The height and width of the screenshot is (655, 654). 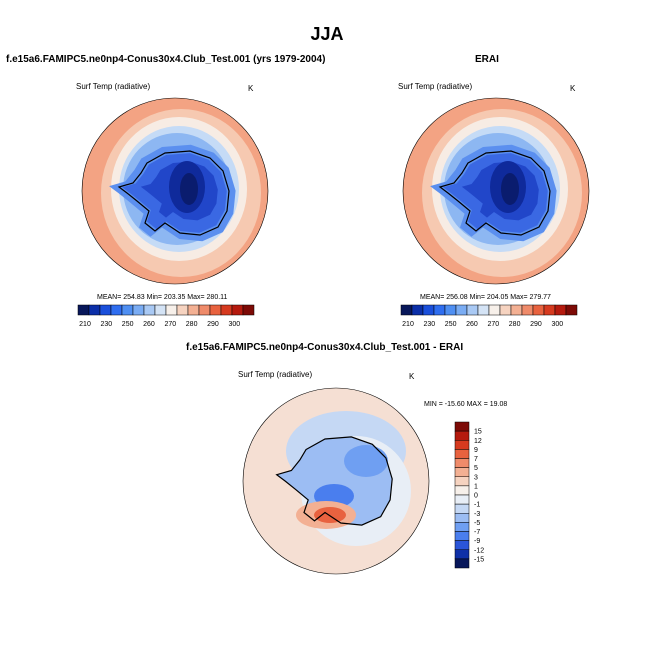 I want to click on colorbar-tick-label: -3, so click(x=477, y=514).